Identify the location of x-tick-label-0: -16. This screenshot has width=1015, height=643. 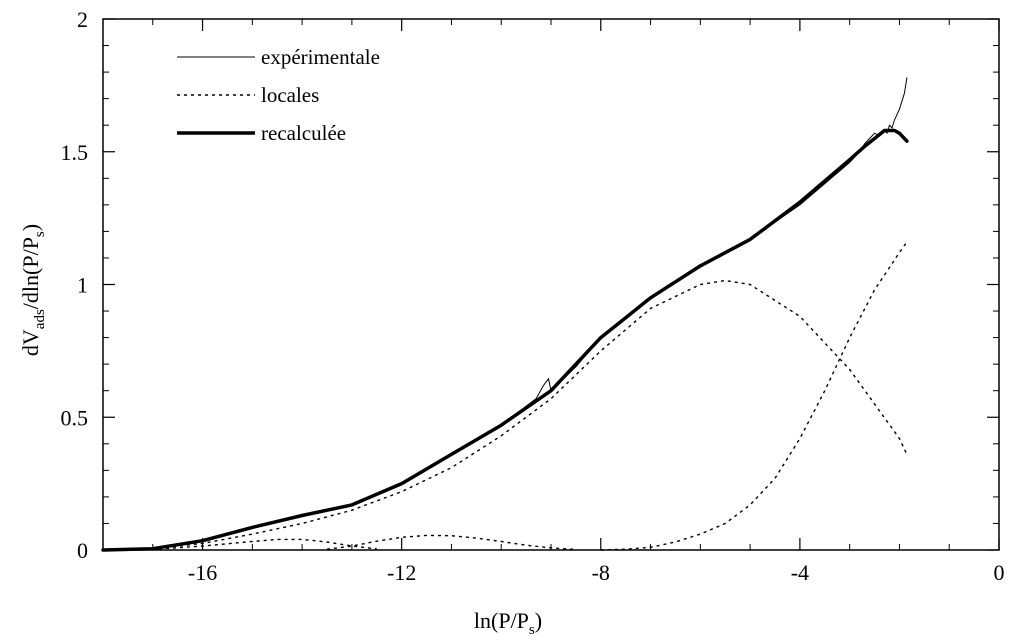
(202, 572).